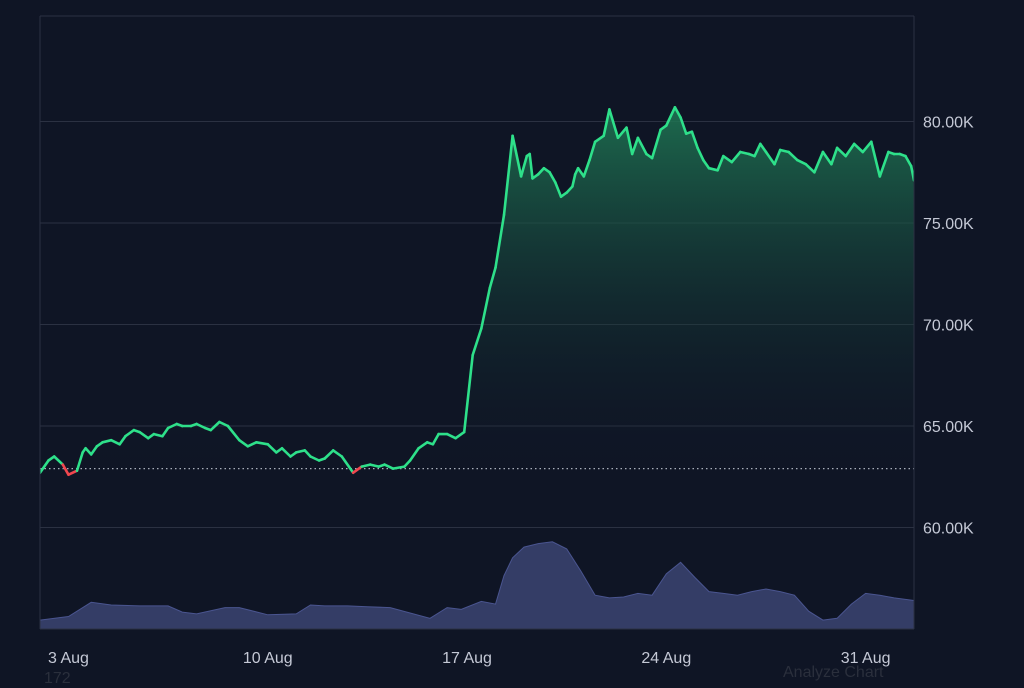 Image resolution: width=1024 pixels, height=688 pixels. I want to click on partial-footer-text: 172, so click(57, 678).